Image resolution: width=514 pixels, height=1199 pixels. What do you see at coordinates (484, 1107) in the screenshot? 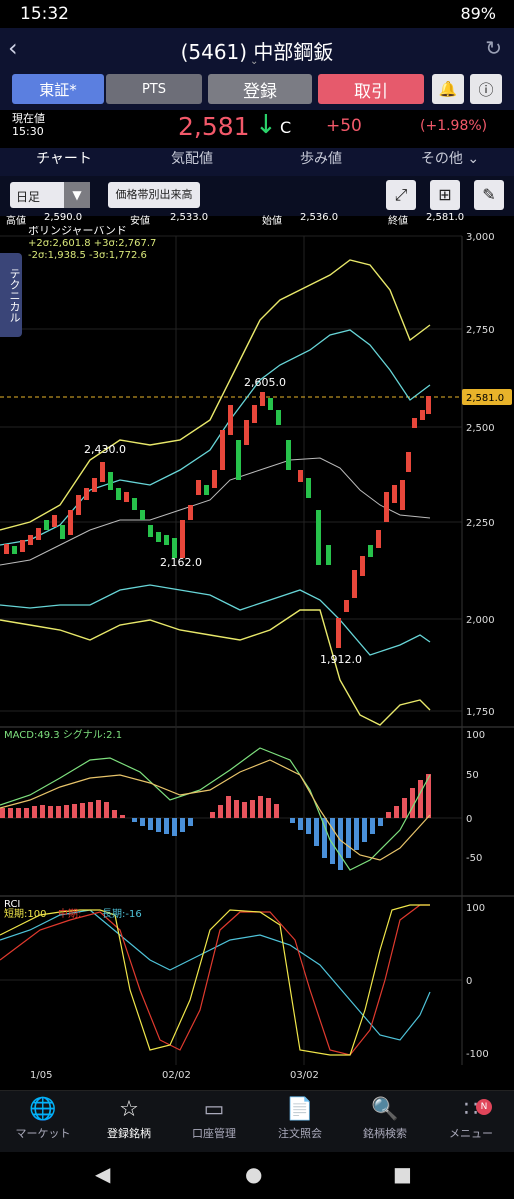
I see `notification-badge: N` at bounding box center [484, 1107].